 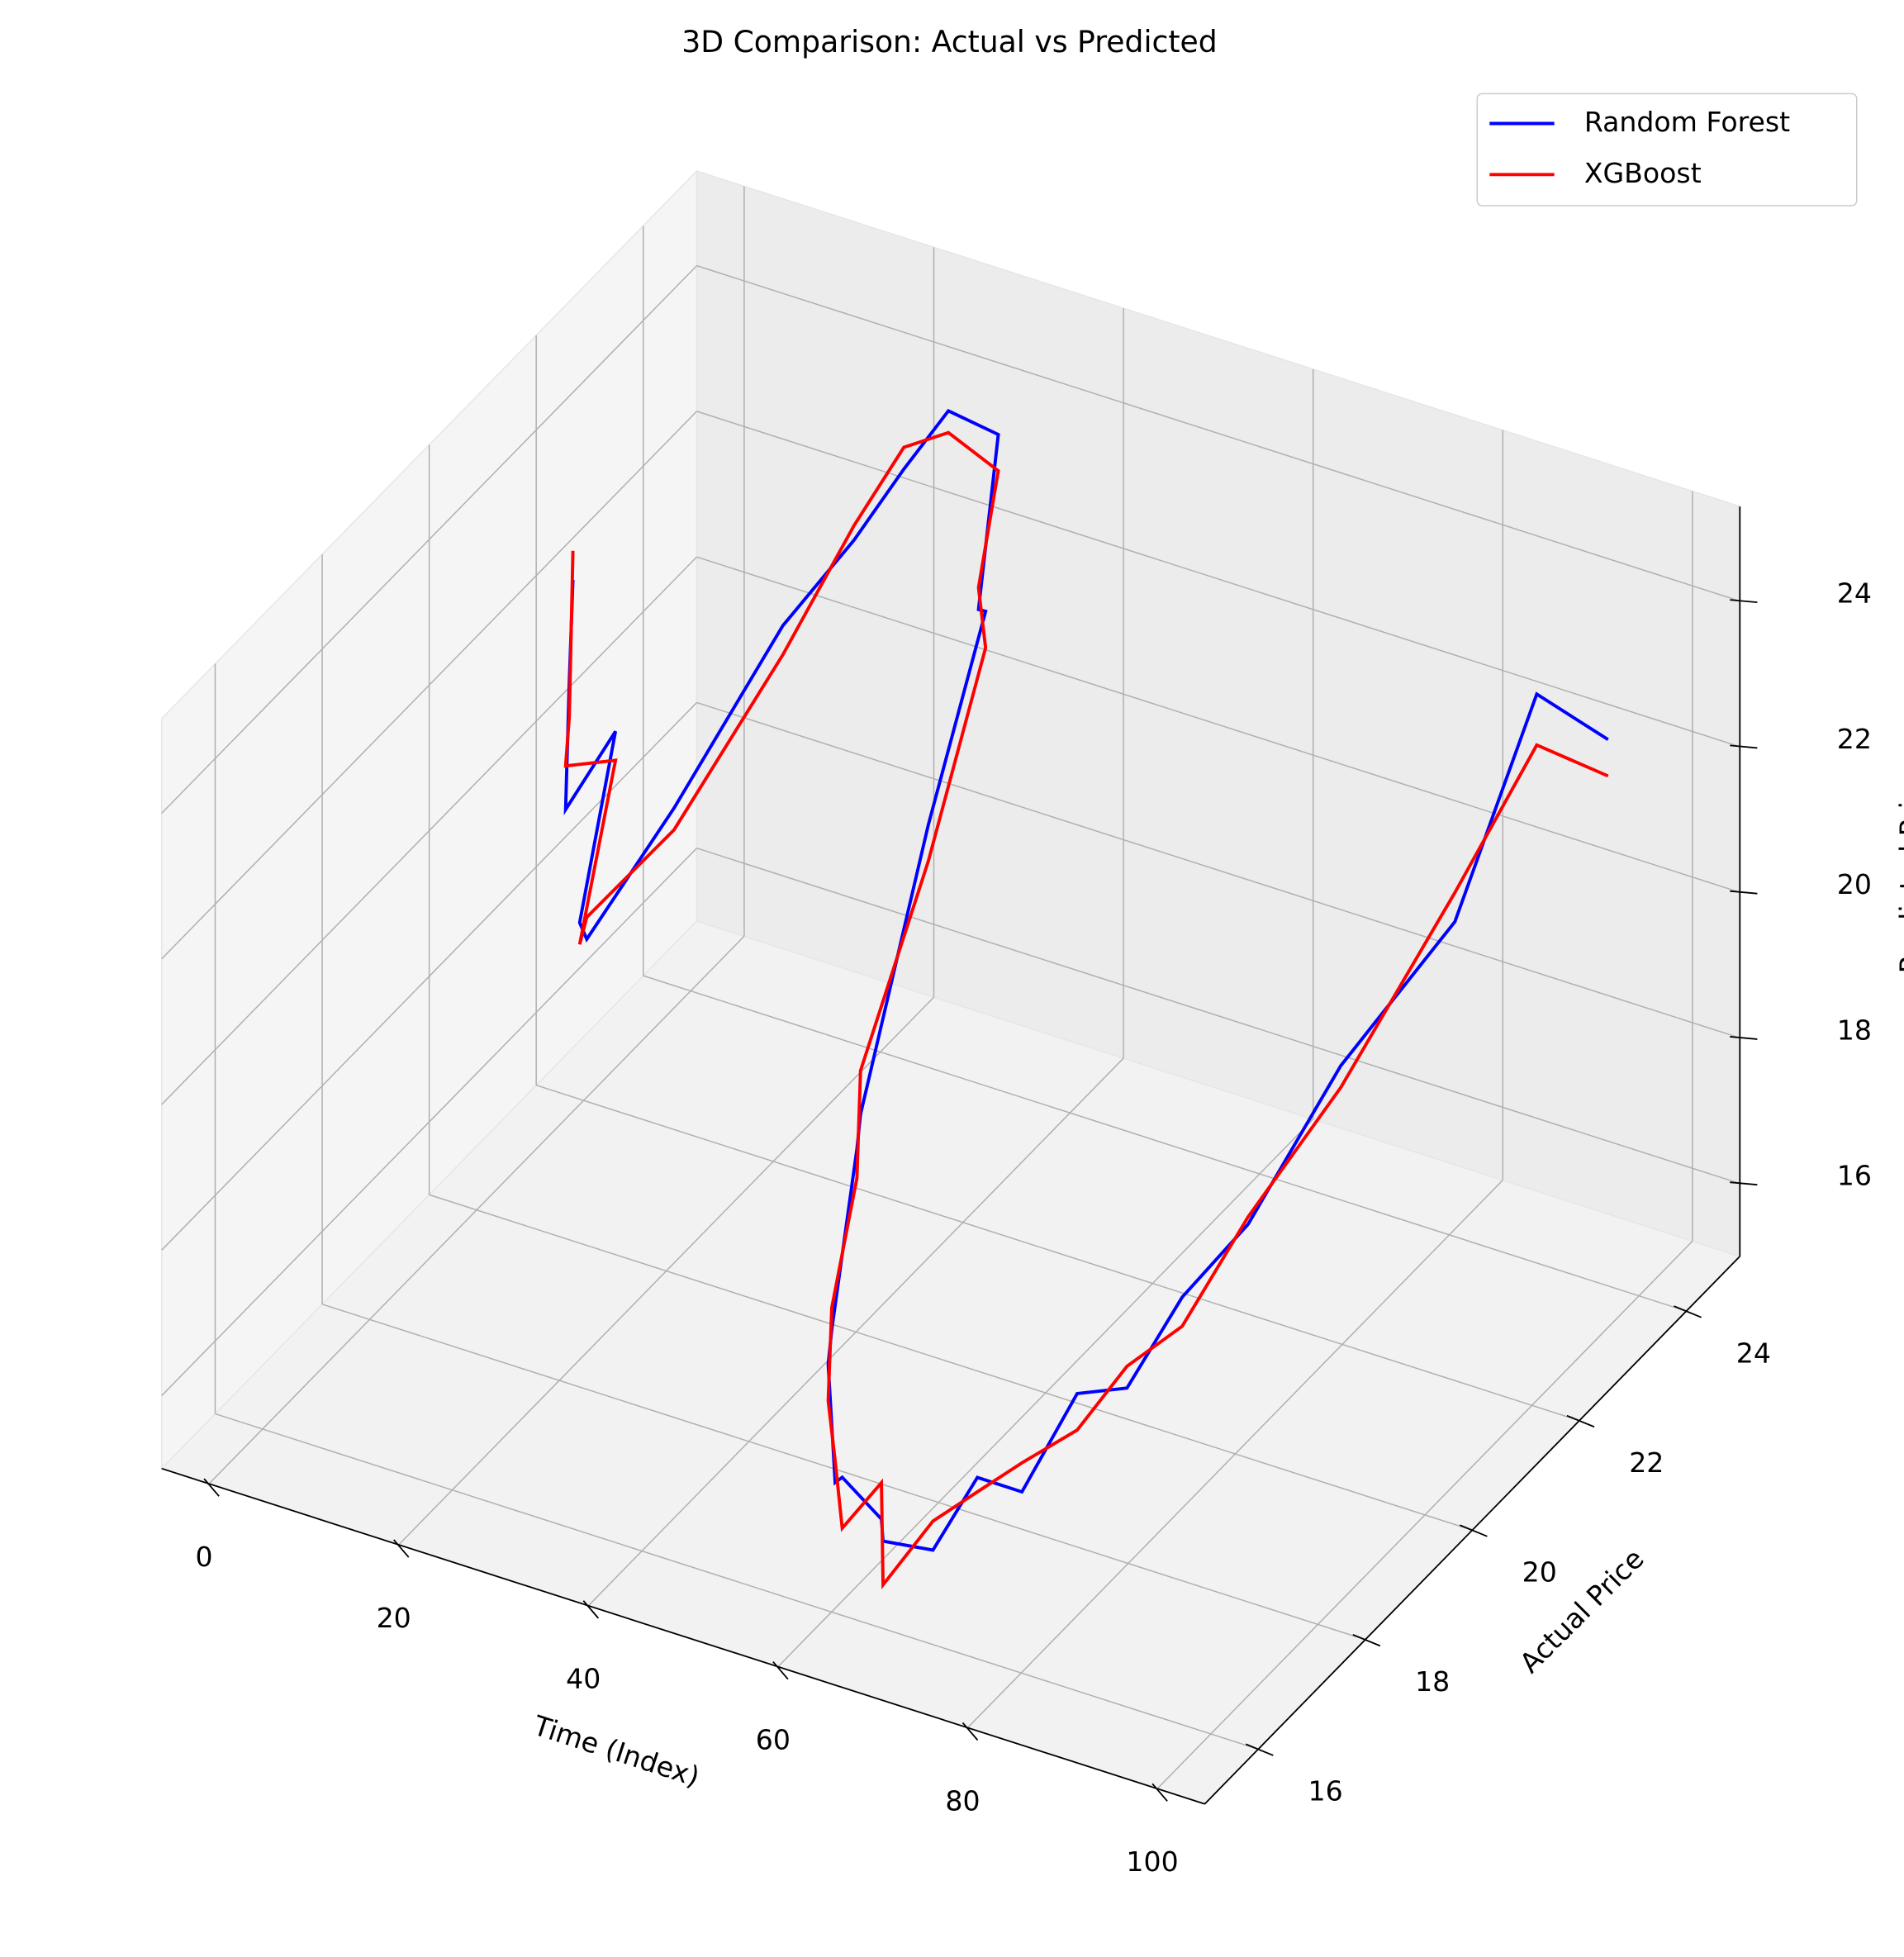 What do you see at coordinates (583, 1679) in the screenshot?
I see `x-tick-label: 40` at bounding box center [583, 1679].